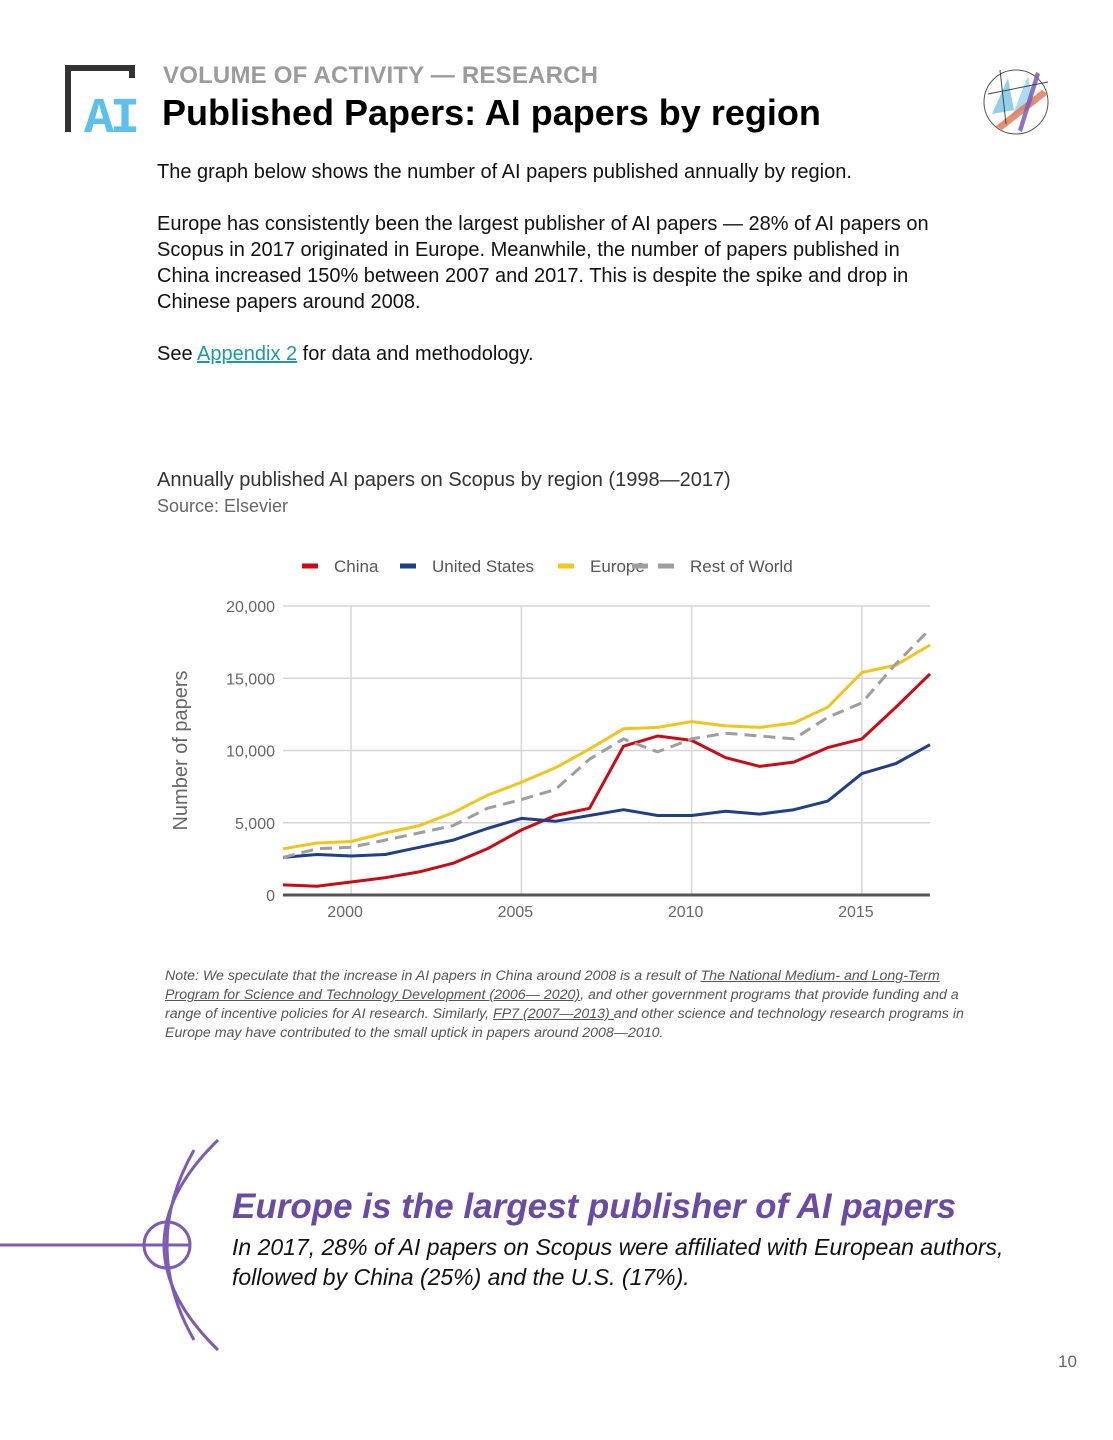 The width and height of the screenshot is (1113, 1440). What do you see at coordinates (483, 566) in the screenshot?
I see `legend-label: United States` at bounding box center [483, 566].